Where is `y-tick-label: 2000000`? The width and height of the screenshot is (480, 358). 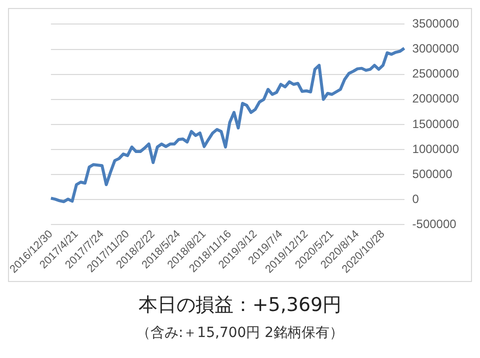 y-tick-label: 2000000 is located at coordinates (436, 99).